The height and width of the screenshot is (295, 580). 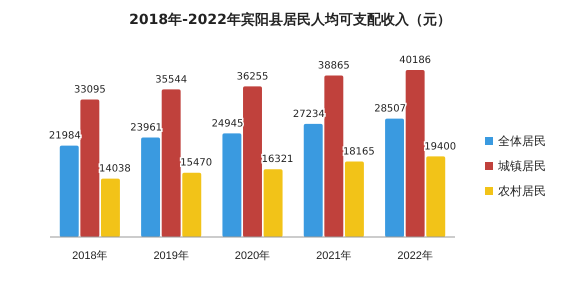 What do you see at coordinates (390, 109) in the screenshot?
I see `data-label: 28507` at bounding box center [390, 109].